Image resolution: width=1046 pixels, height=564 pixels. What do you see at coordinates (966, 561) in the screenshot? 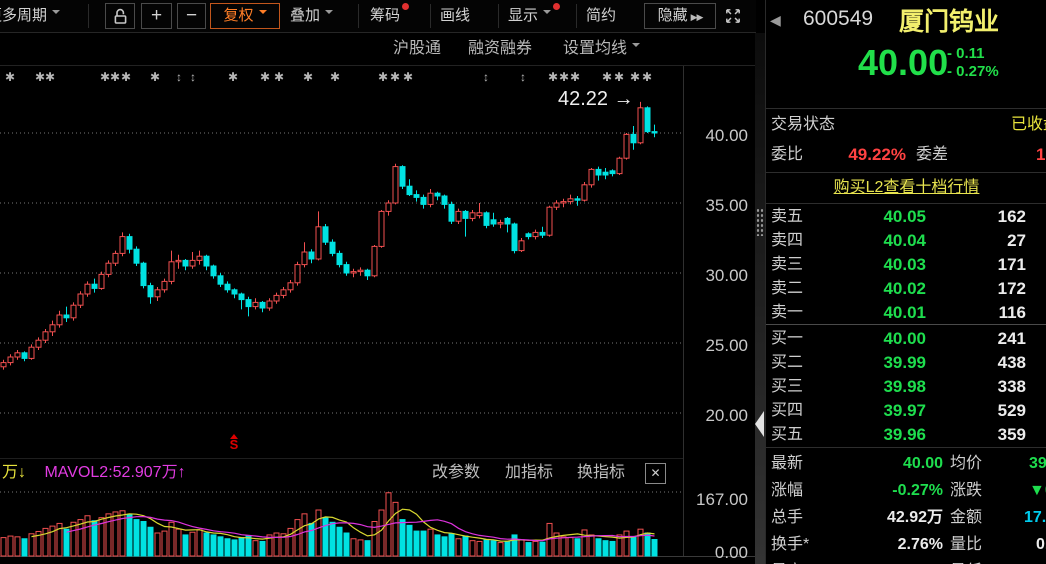
I see `stat-label: 最低` at bounding box center [966, 561].